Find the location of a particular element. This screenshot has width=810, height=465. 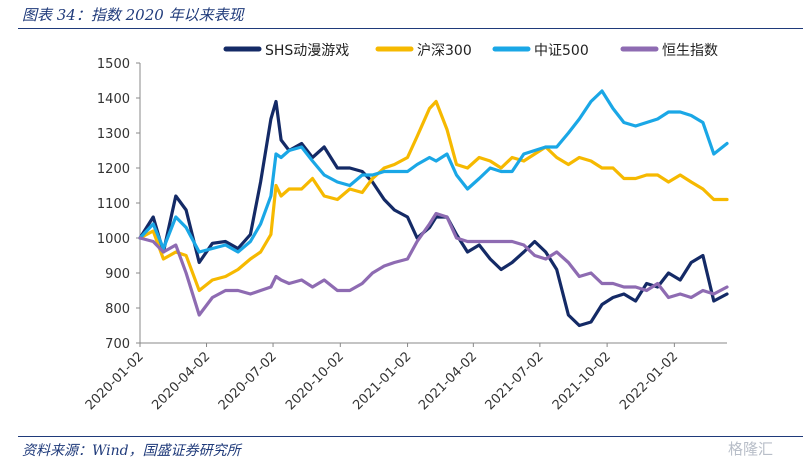

legend-label-1: SHS动漫游戏 is located at coordinates (307, 51).